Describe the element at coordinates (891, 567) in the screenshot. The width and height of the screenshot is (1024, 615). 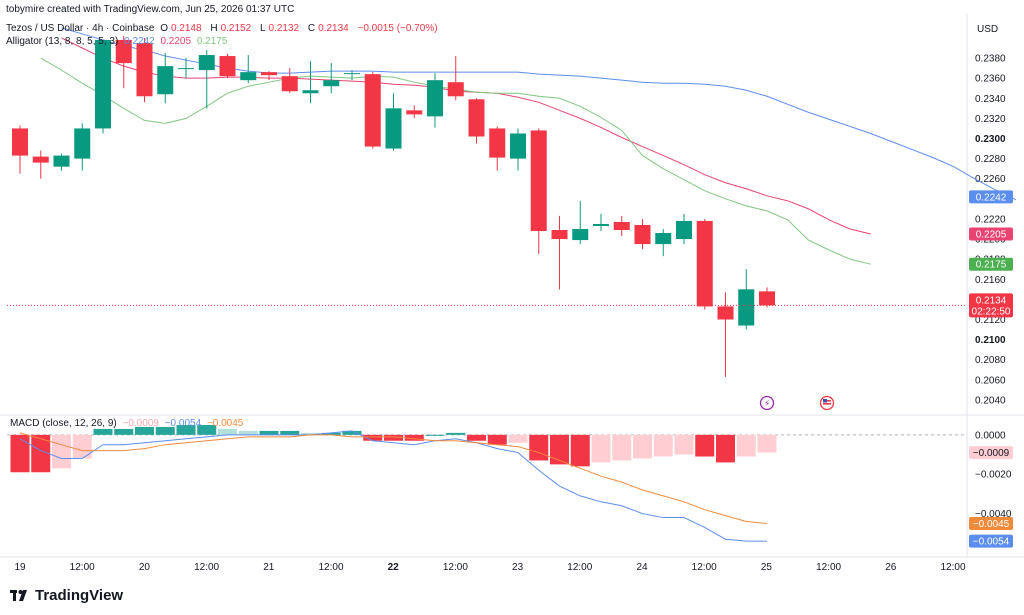
I see `time-tick-label: 26` at that location.